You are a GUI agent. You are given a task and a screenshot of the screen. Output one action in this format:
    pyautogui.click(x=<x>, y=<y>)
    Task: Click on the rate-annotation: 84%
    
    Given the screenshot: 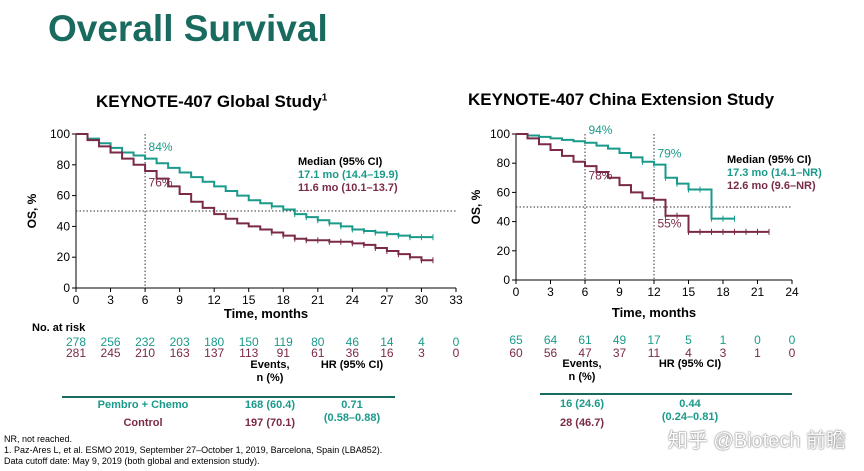 What is the action you would take?
    pyautogui.click(x=161, y=147)
    